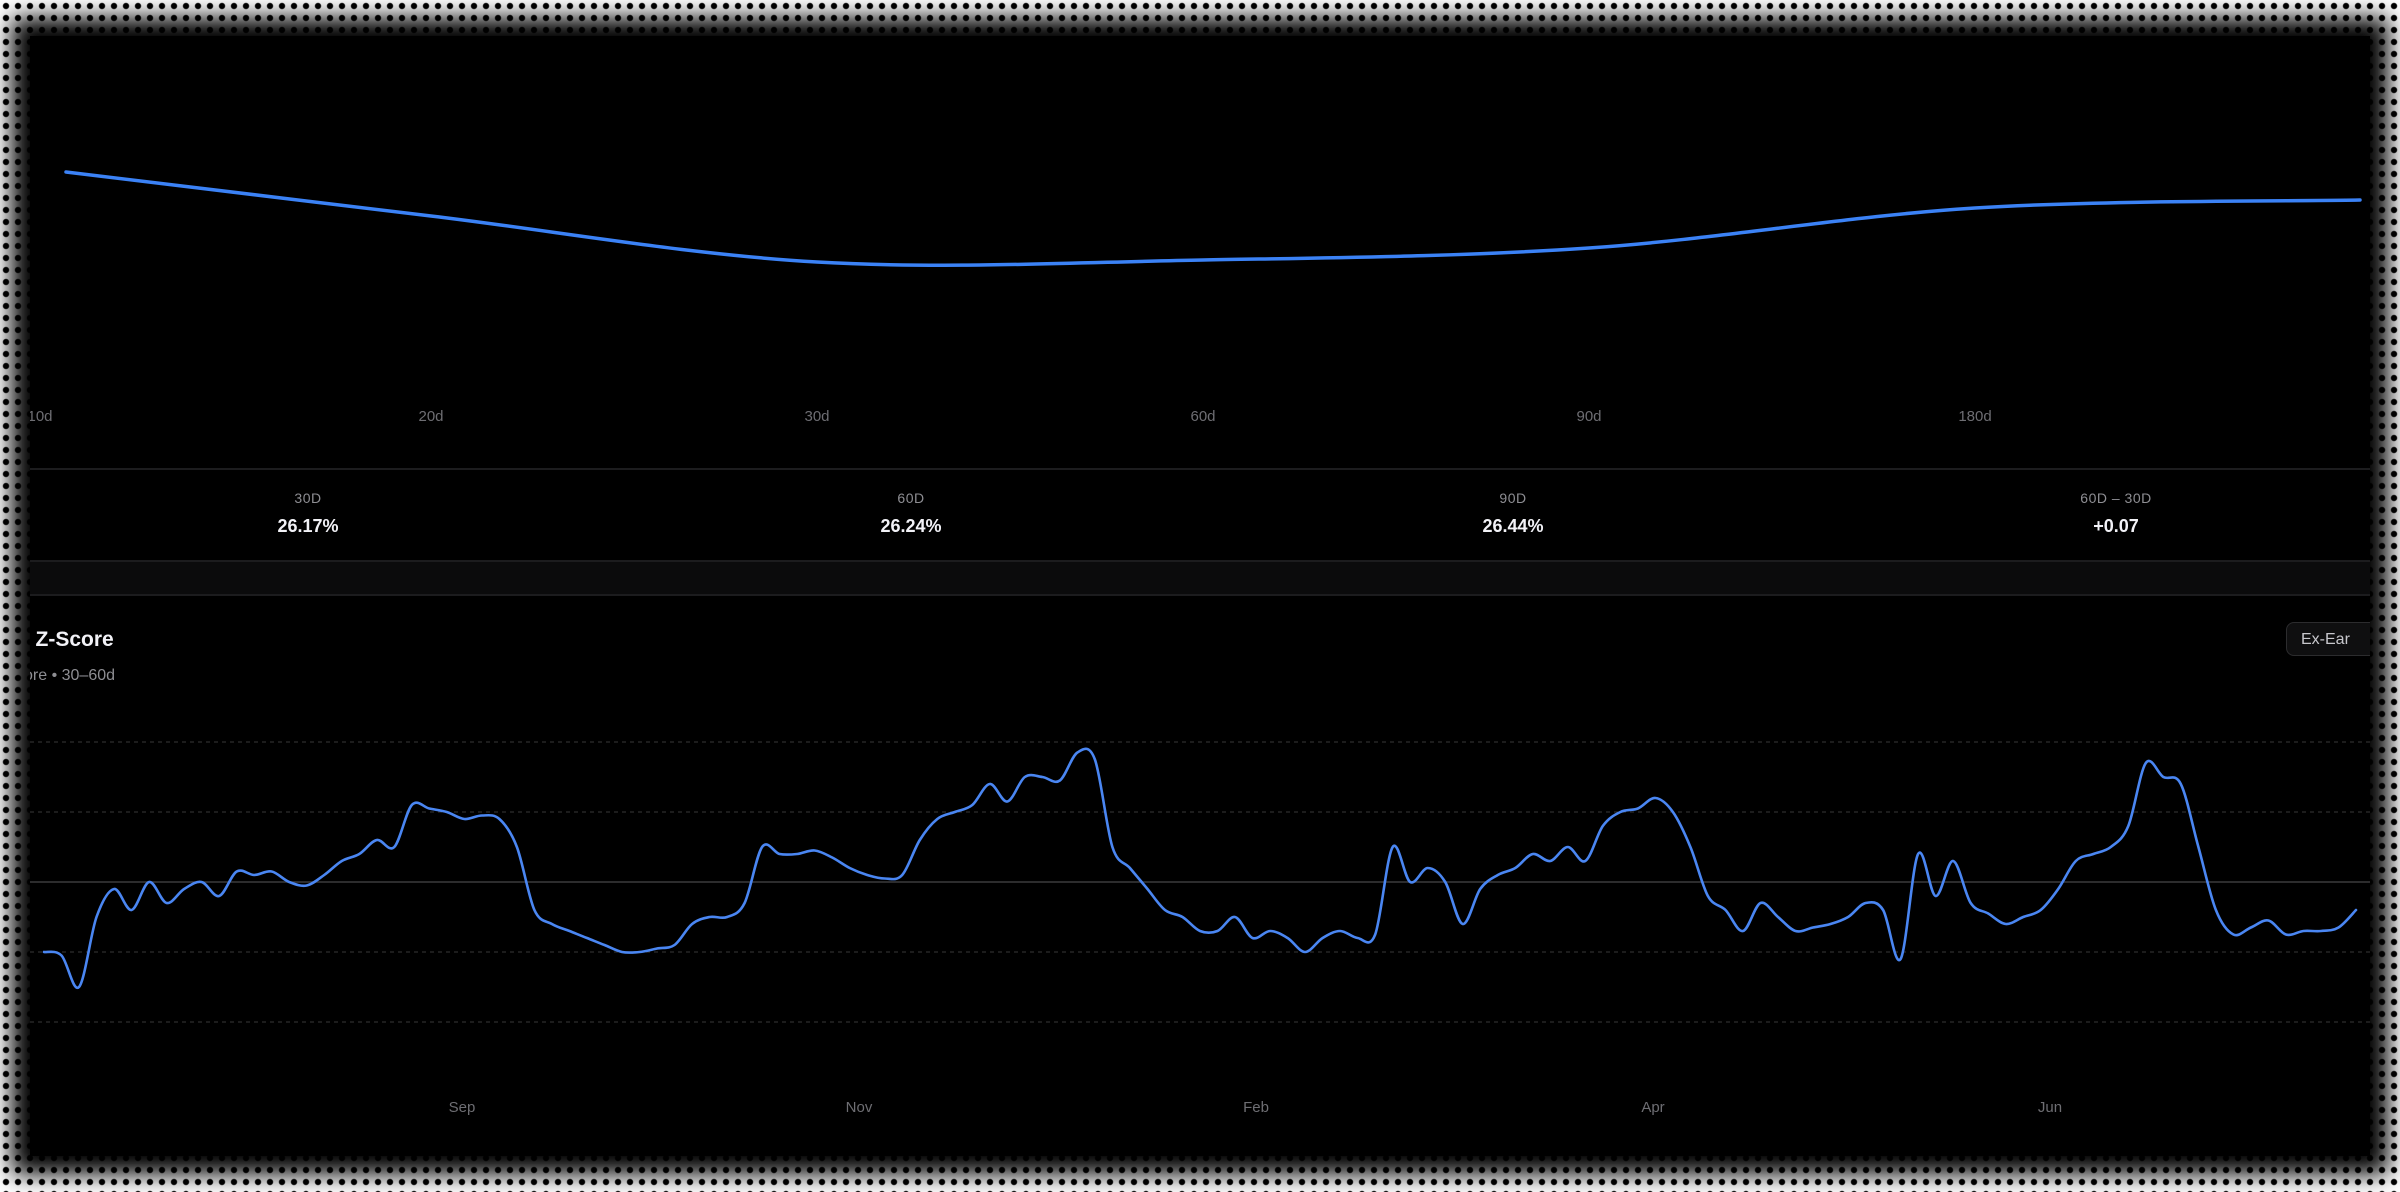 This screenshot has width=2400, height=1192. Describe the element at coordinates (430, 416) in the screenshot. I see `x-tick-label: 20d` at that location.